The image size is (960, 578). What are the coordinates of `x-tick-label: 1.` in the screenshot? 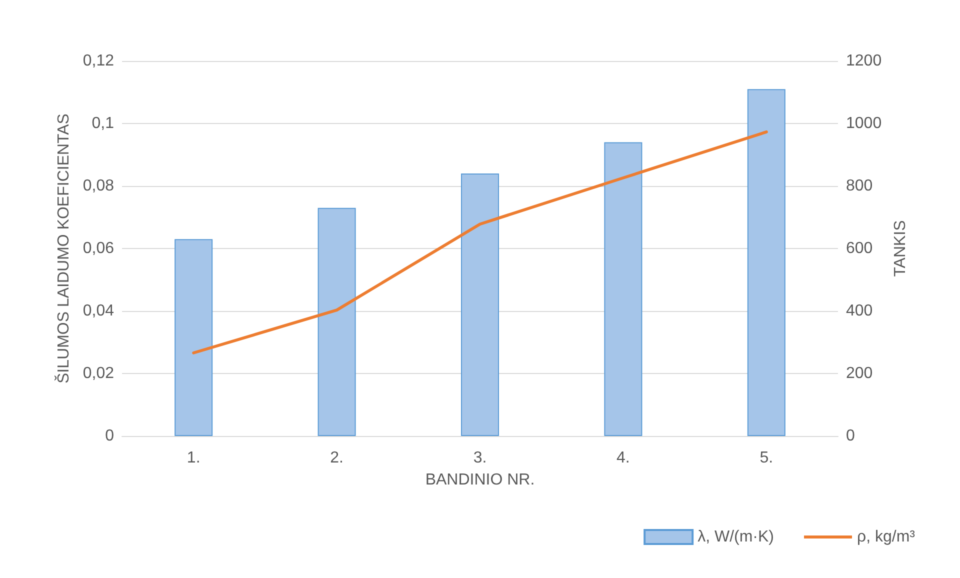 It's located at (193, 458).